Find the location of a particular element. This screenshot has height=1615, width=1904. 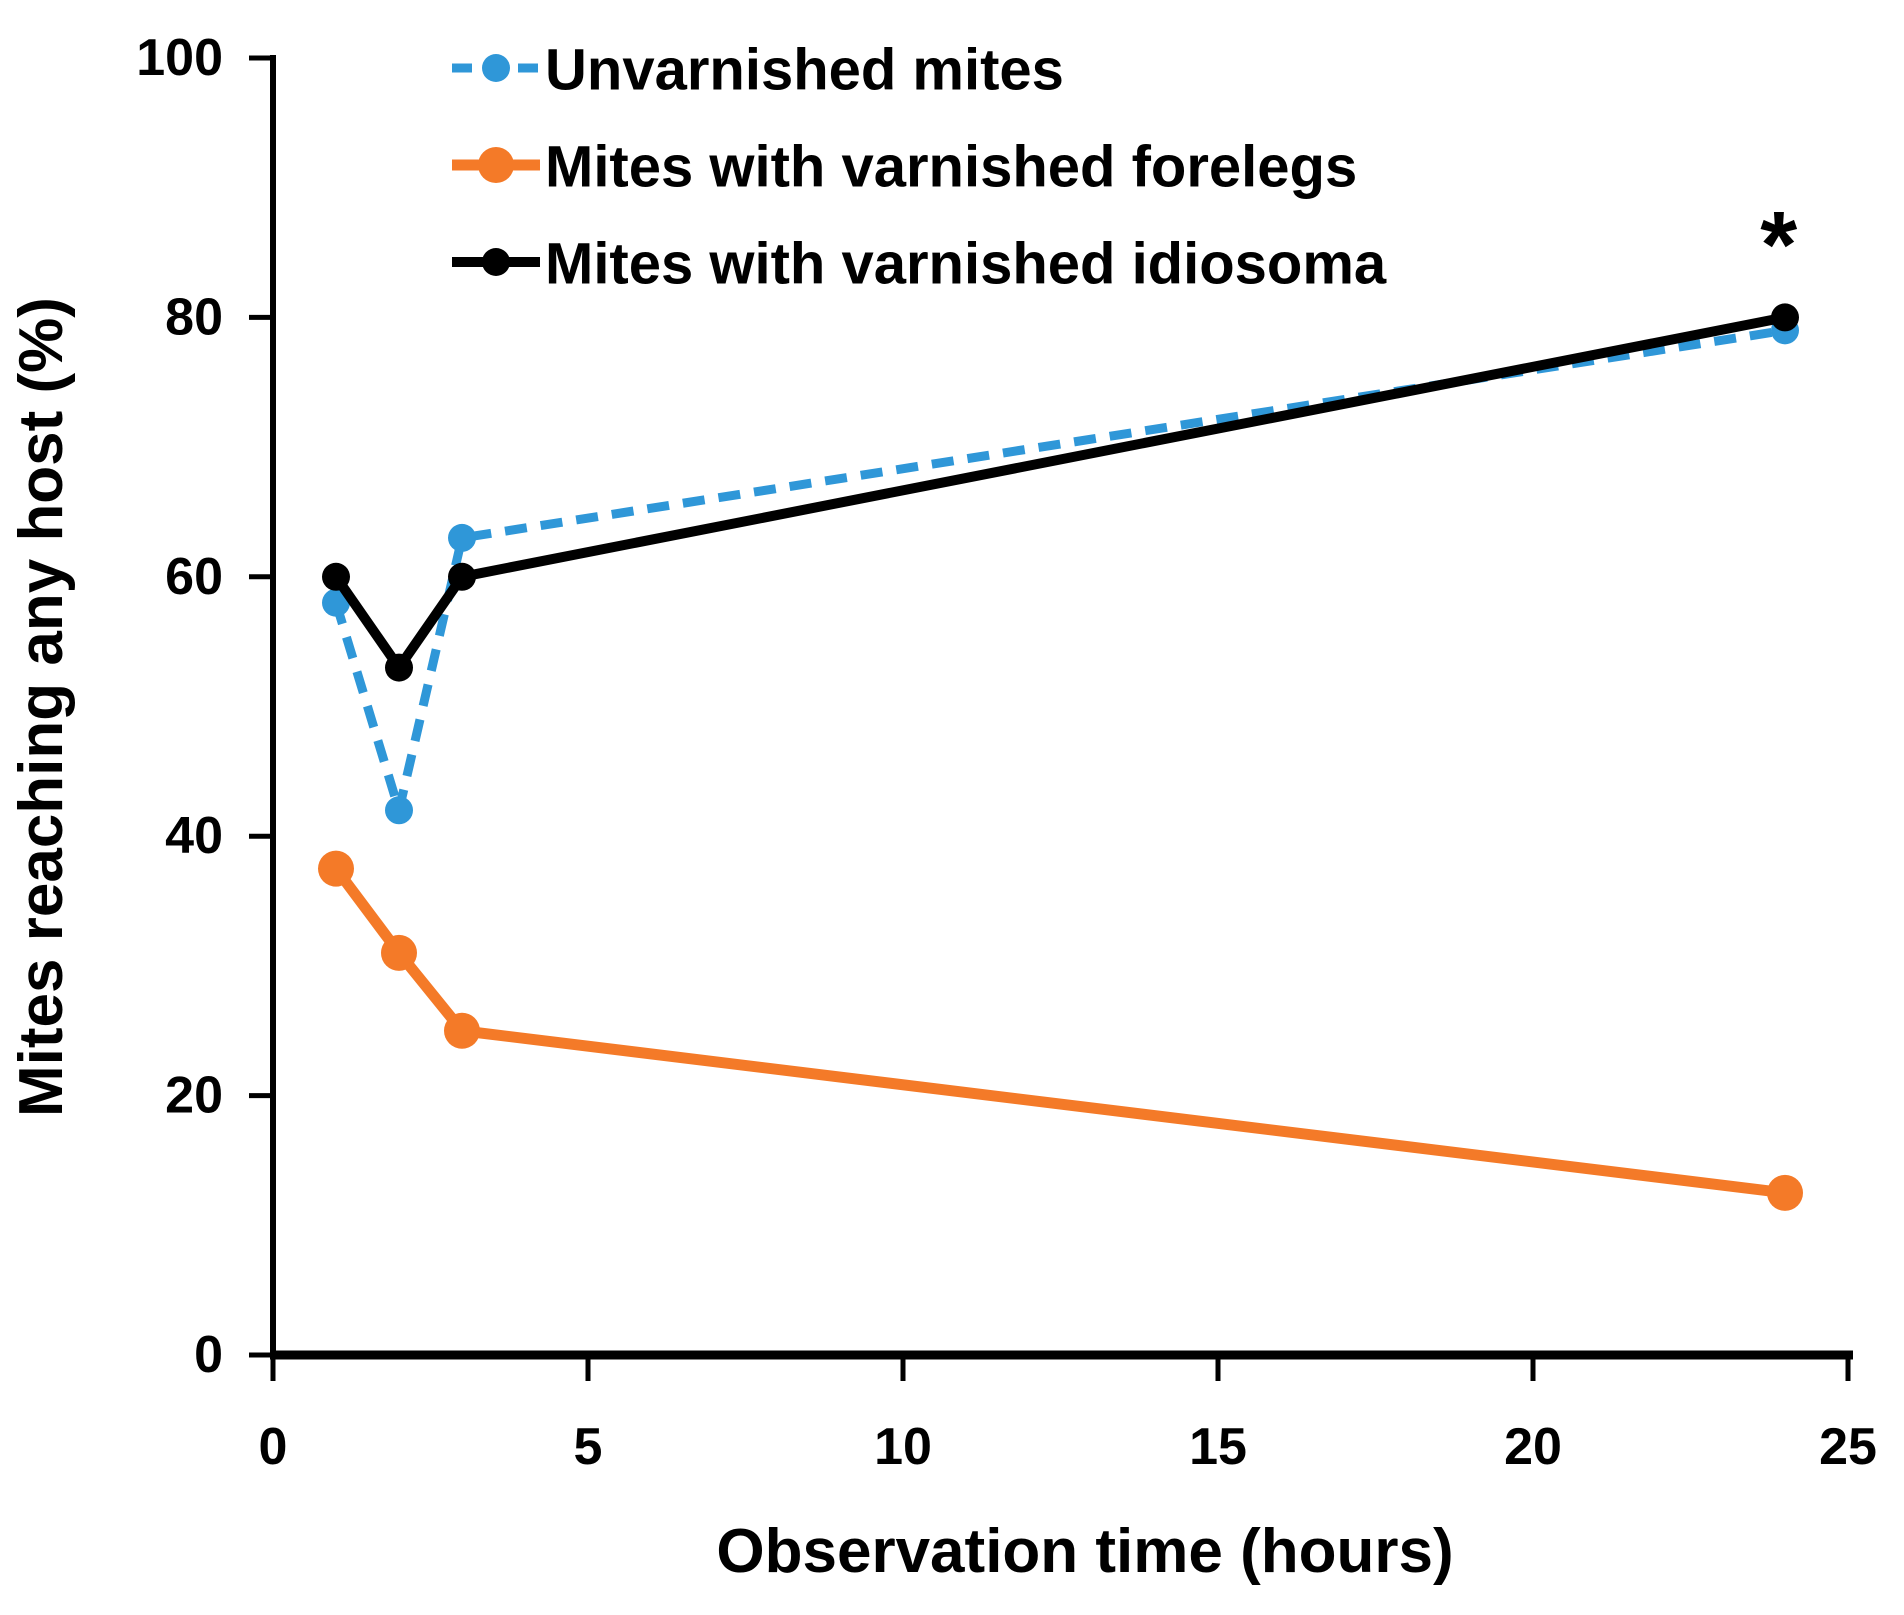

legend-marker-varnished-forelegs-icon is located at coordinates (496, 165).